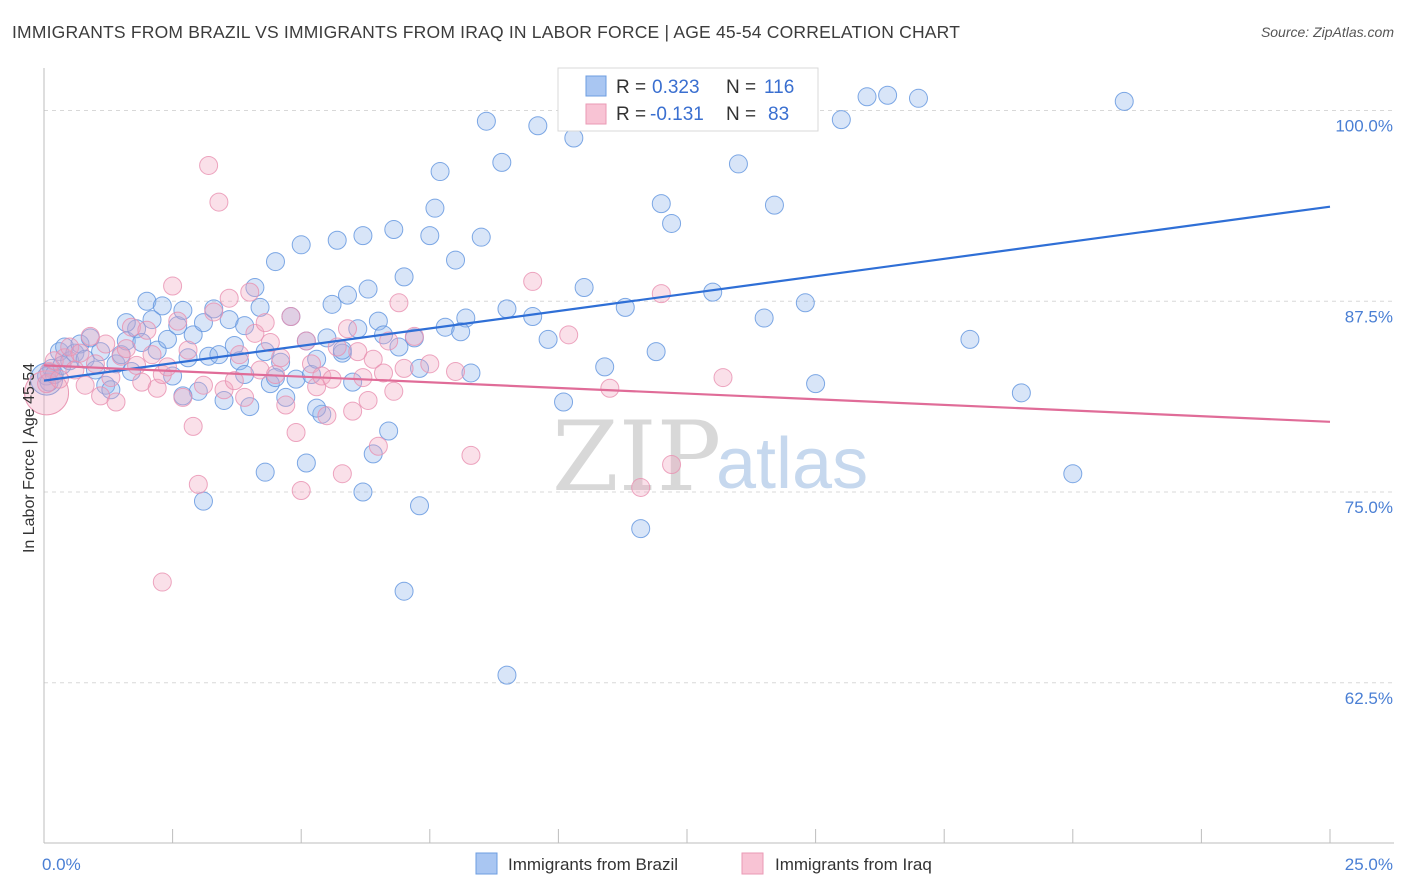  I want to click on legend-r-label-iraq: R =, so click(631, 114).